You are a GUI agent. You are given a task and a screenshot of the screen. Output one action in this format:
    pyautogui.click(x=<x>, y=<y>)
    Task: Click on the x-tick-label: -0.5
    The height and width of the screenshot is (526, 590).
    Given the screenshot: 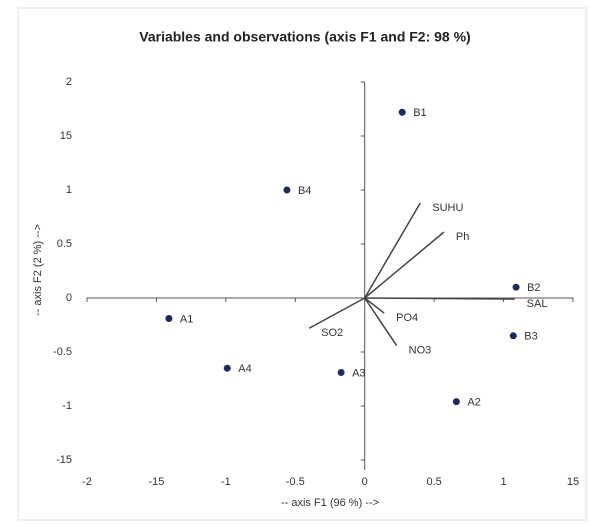 What is the action you would take?
    pyautogui.click(x=295, y=482)
    